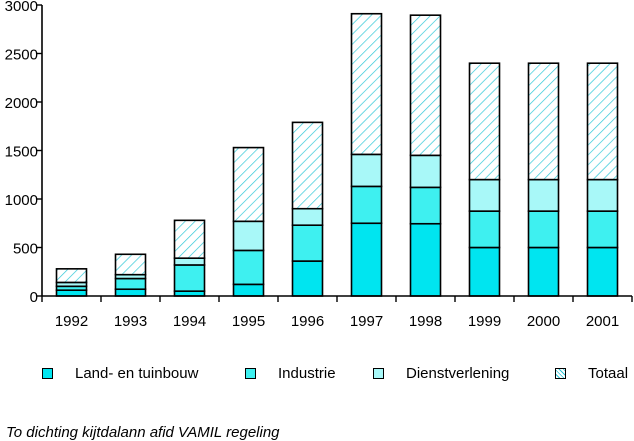  I want to click on x-tick-label-1994: 1994, so click(189, 321).